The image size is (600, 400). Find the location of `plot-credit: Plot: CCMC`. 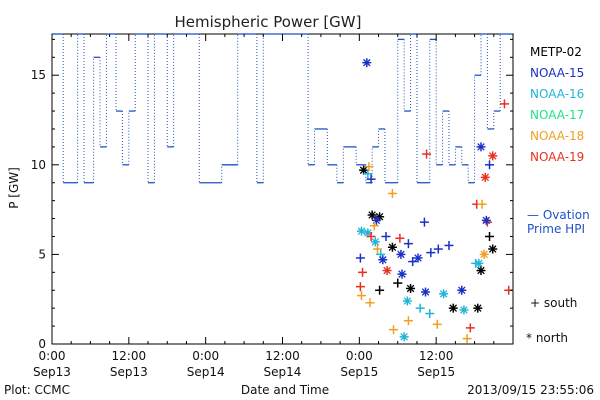

plot-credit: Plot: CCMC is located at coordinates (37, 390).